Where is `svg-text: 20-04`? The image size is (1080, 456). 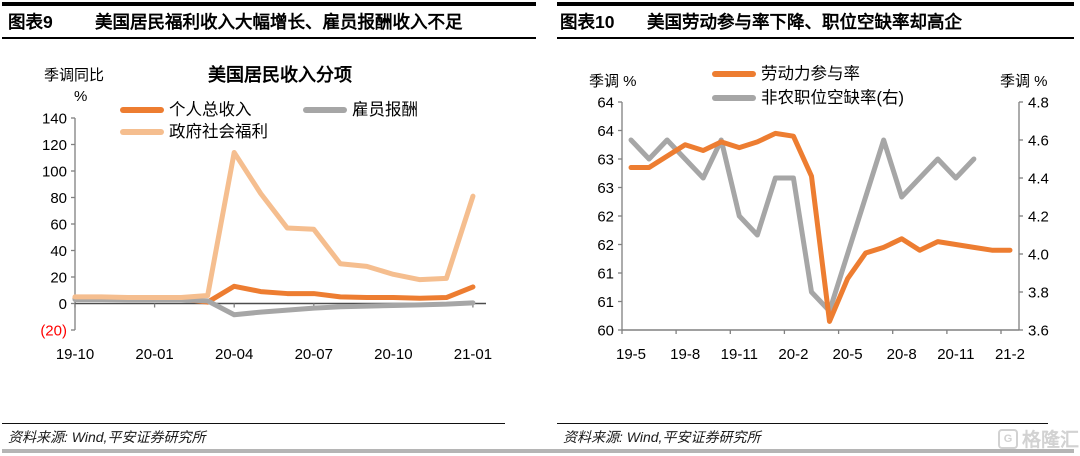
svg-text: 20-04 is located at coordinates (234, 354).